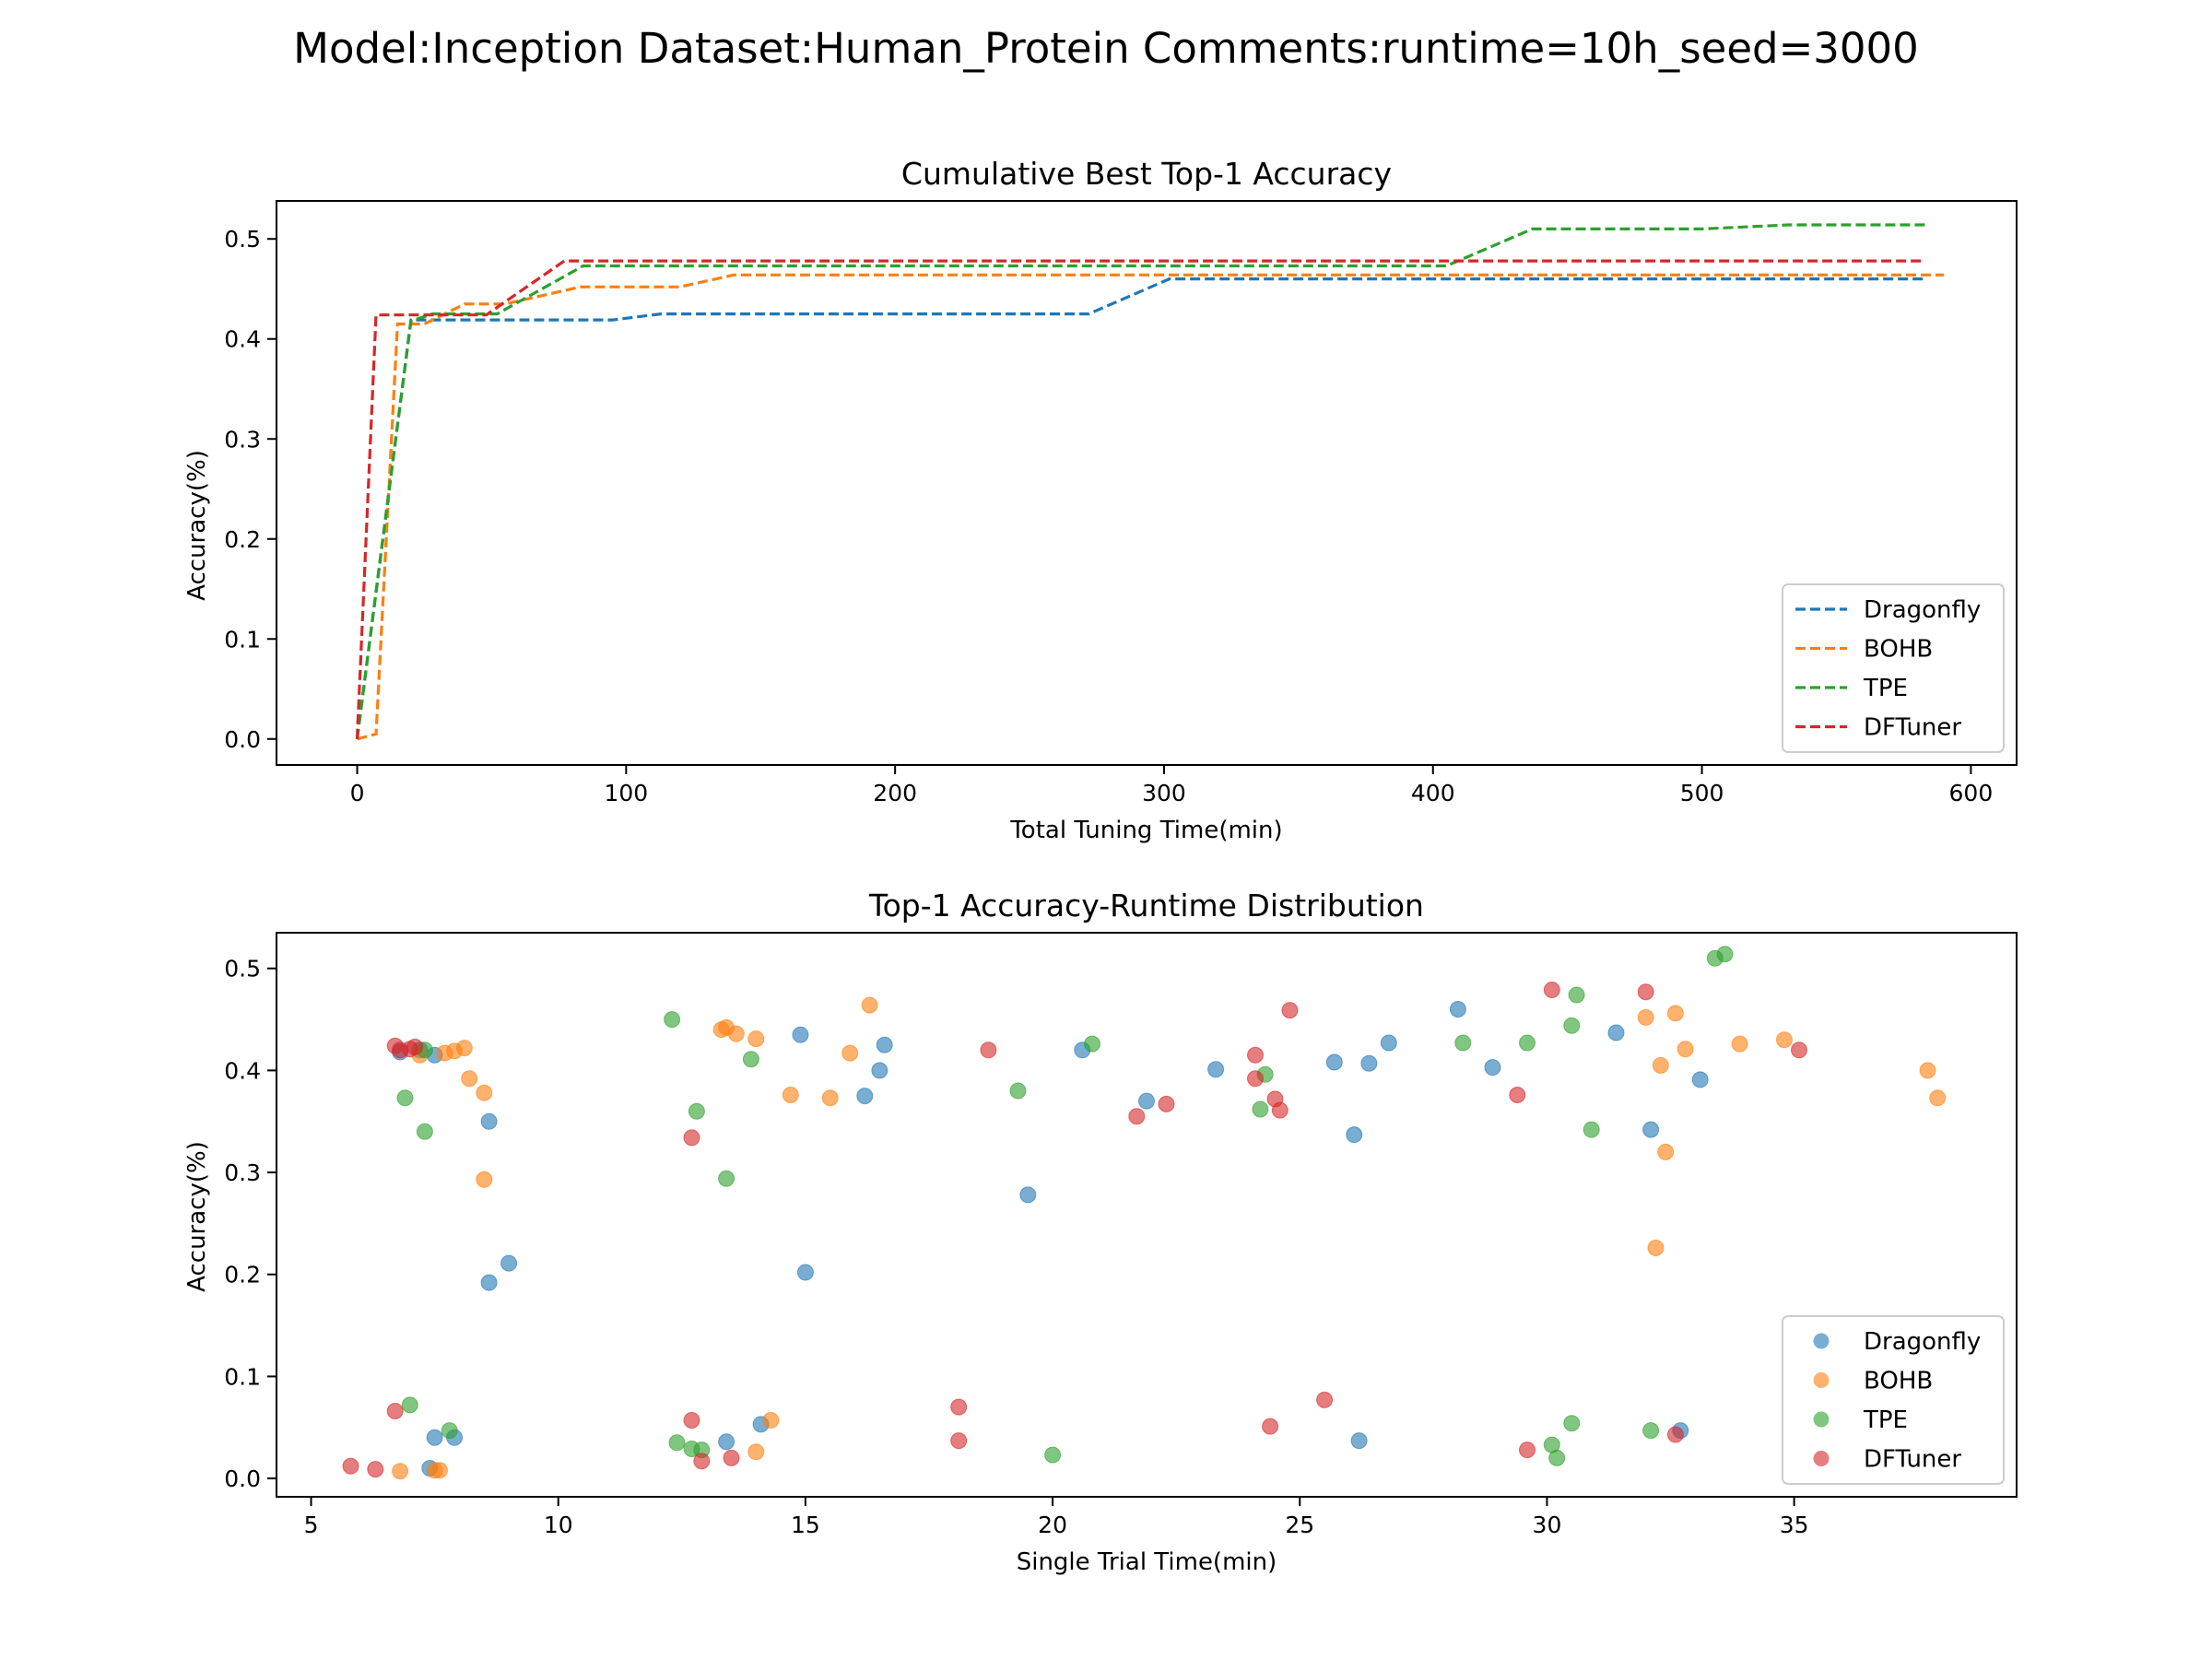  What do you see at coordinates (242, 439) in the screenshot?
I see `y-tick-label: 0.3` at bounding box center [242, 439].